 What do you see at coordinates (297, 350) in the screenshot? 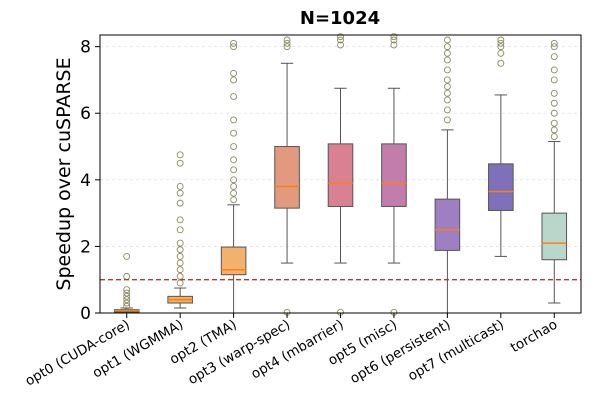
I see `x-tick-label: opt4 (mbarrier)` at bounding box center [297, 350].